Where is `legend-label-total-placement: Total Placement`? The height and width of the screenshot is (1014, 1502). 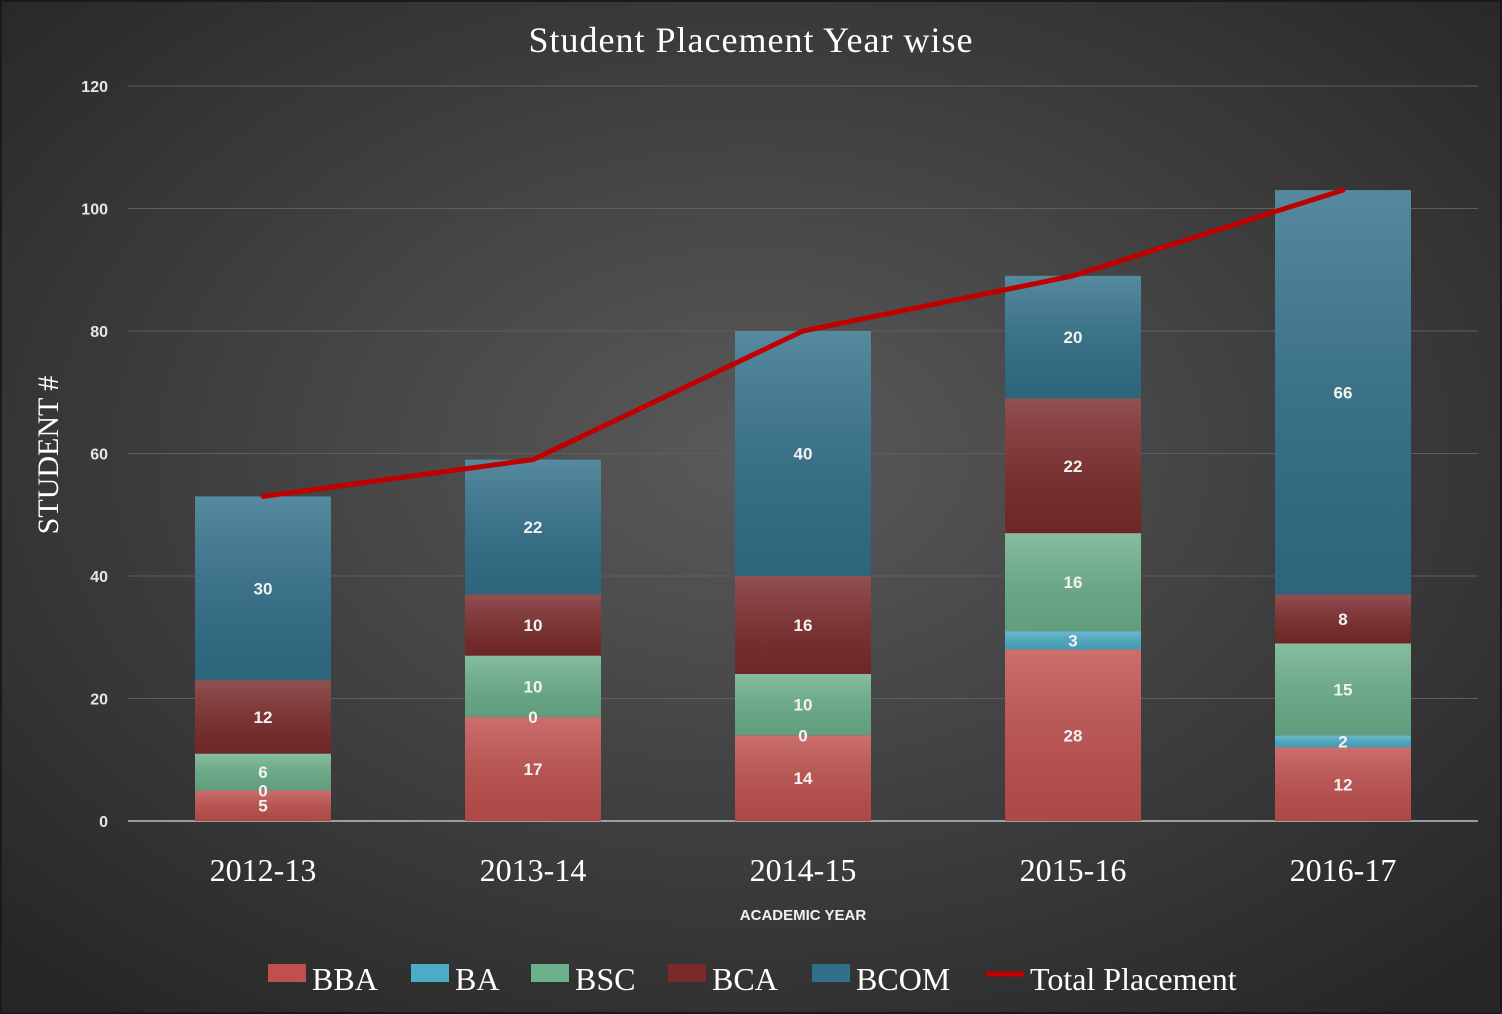
legend-label-total-placement: Total Placement is located at coordinates (1133, 979).